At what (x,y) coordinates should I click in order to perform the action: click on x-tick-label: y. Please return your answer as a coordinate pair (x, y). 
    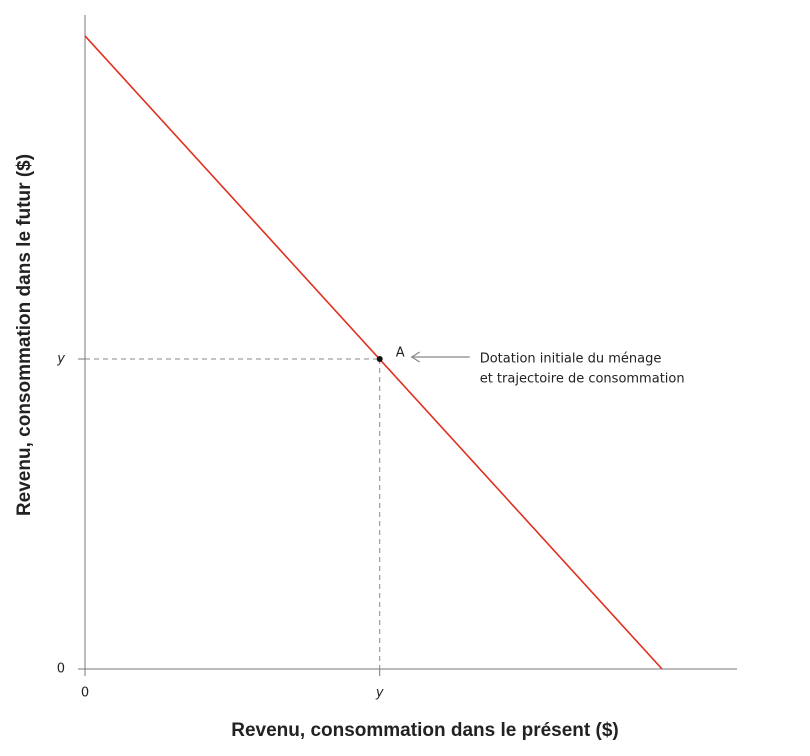
    Looking at the image, I should click on (379, 693).